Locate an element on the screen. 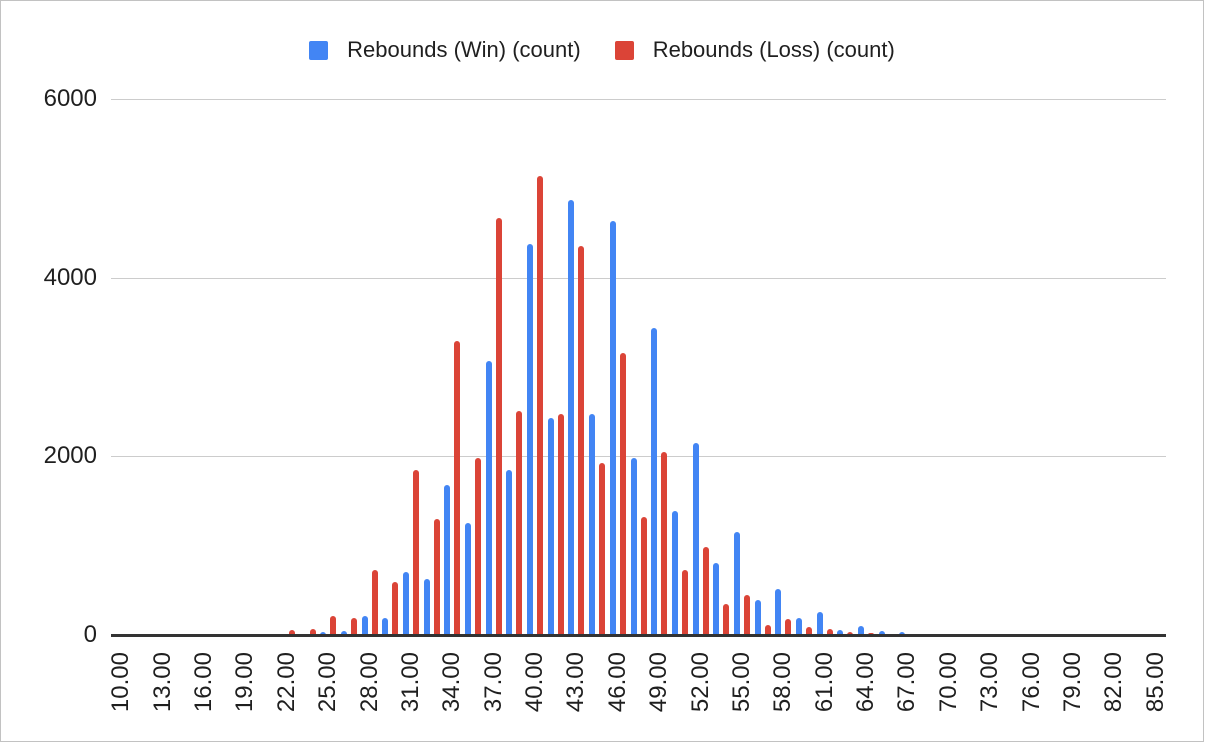  bar-group-53.5 is located at coordinates (721, 367).